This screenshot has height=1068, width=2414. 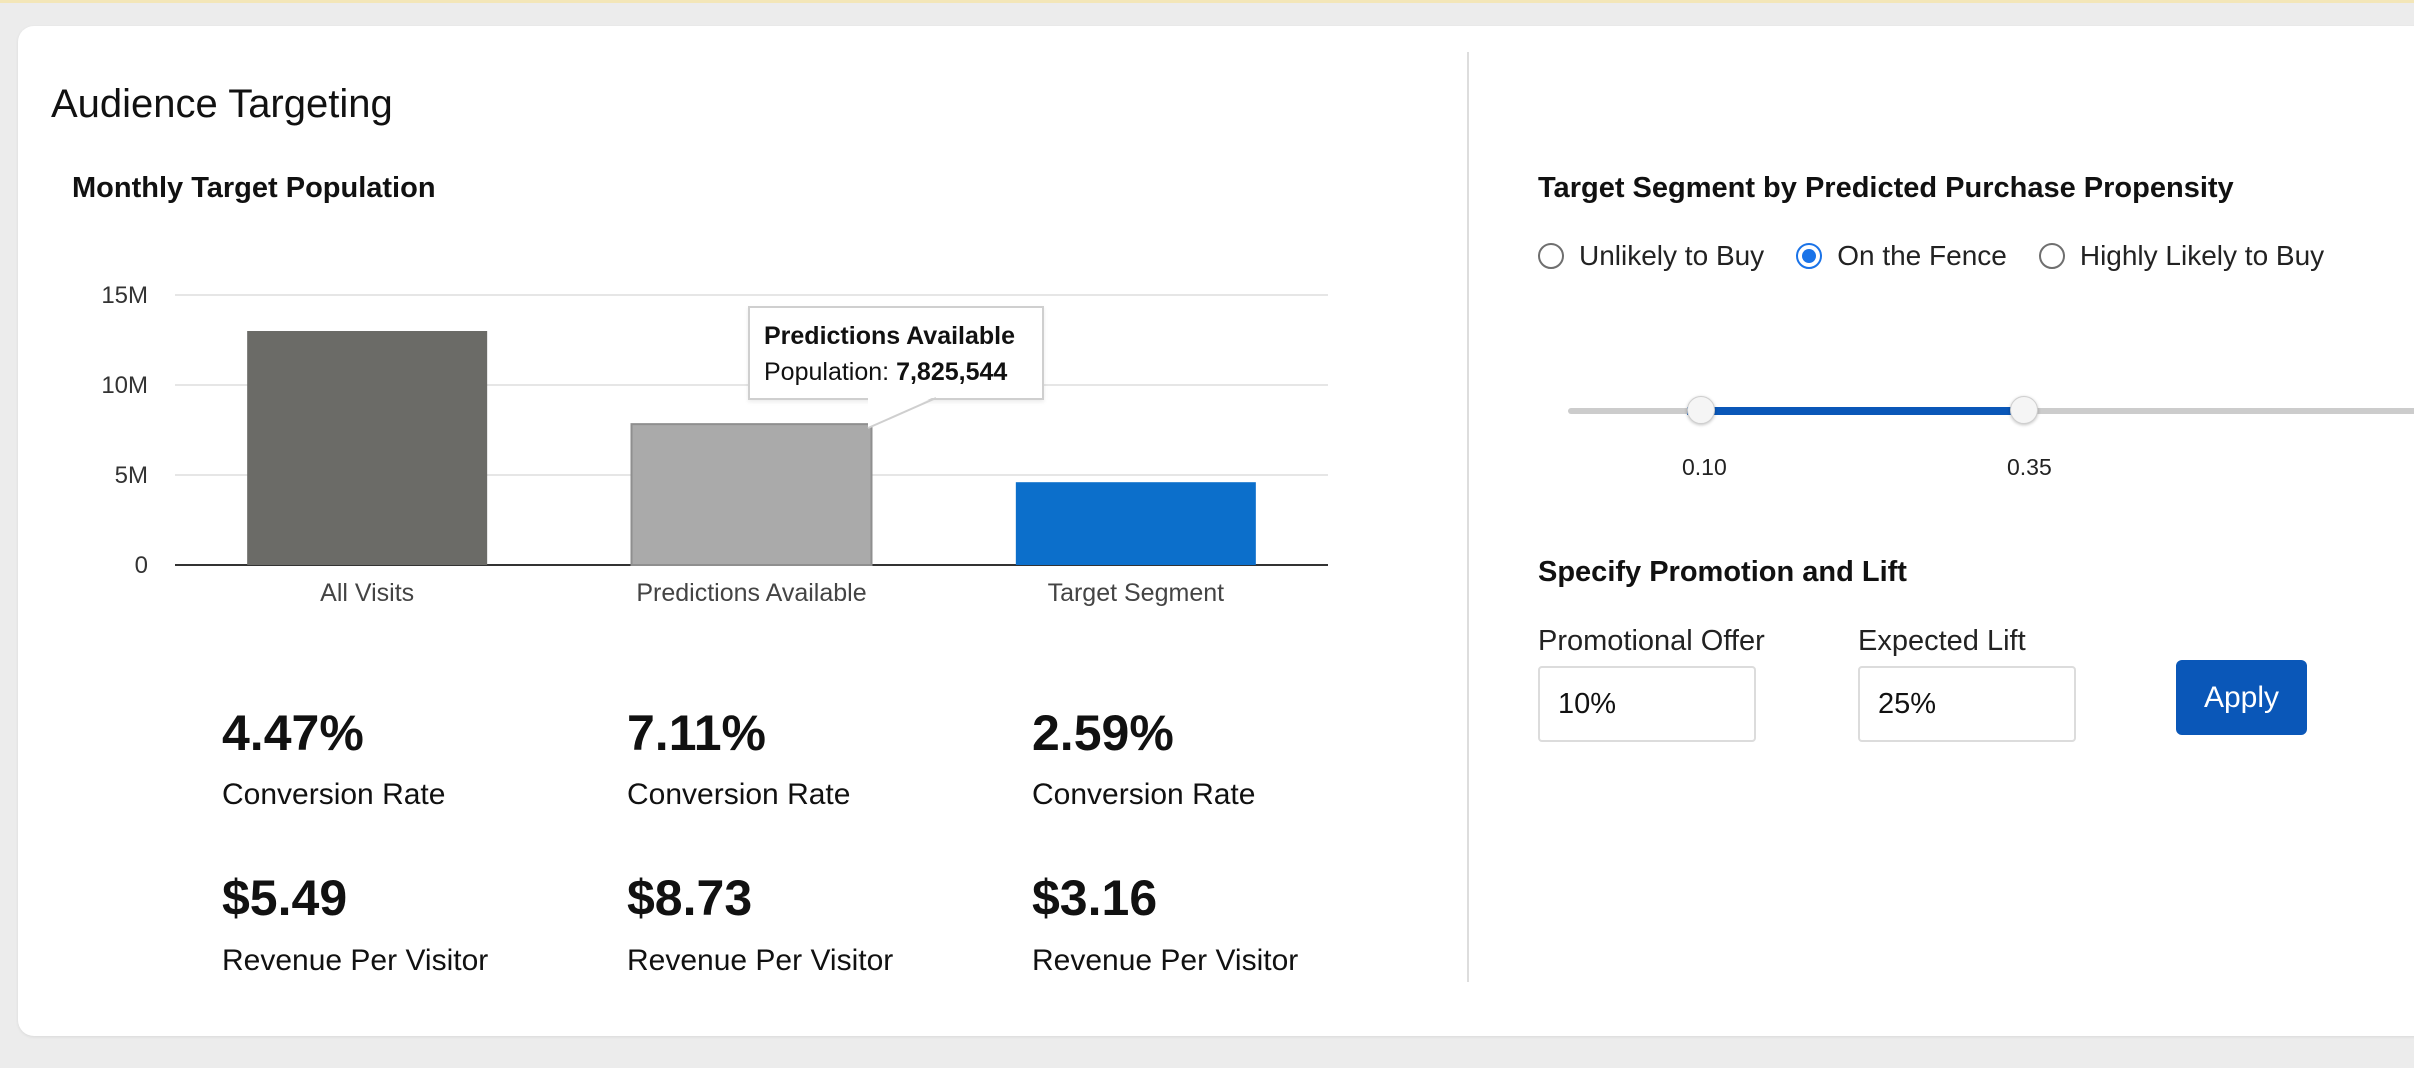 I want to click on promotion-section-title: Specify Promotion and Lift, so click(x=1722, y=572).